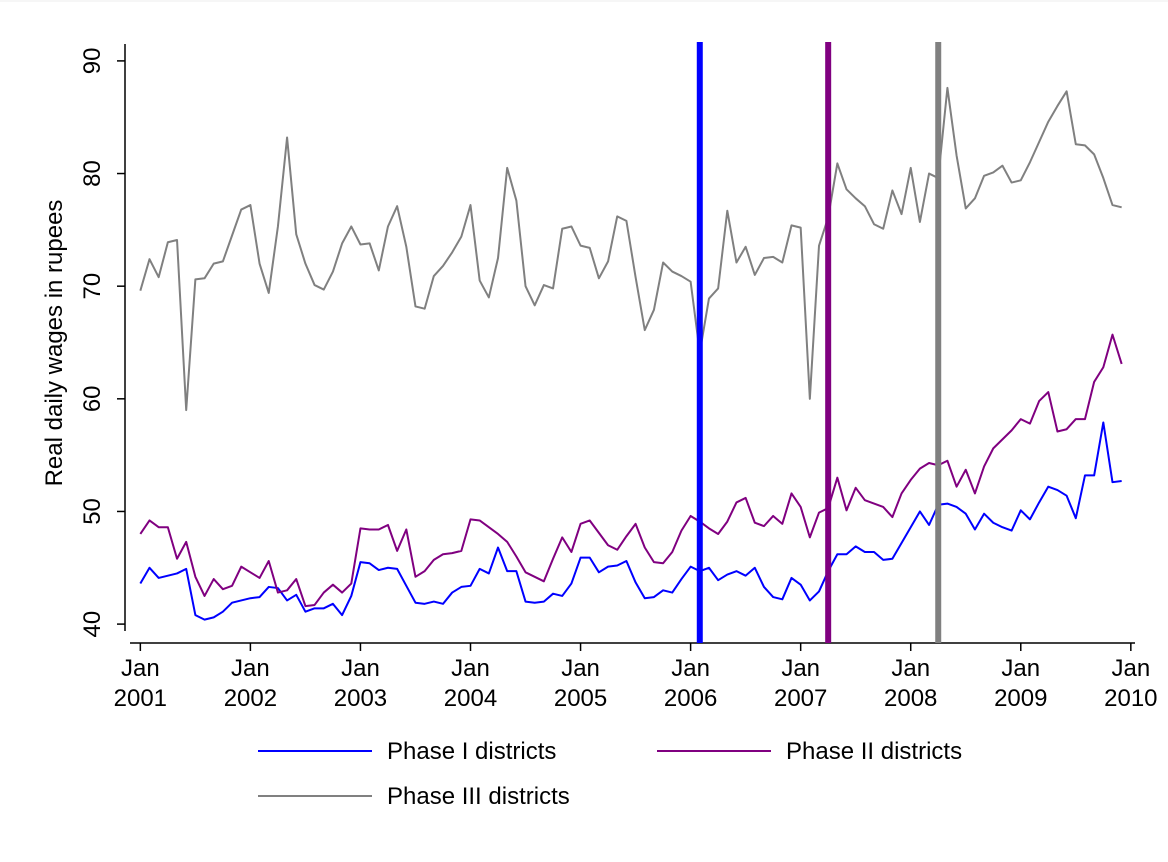 The image size is (1168, 862). What do you see at coordinates (470, 683) in the screenshot?
I see `x-tick-label: Jan 2004` at bounding box center [470, 683].